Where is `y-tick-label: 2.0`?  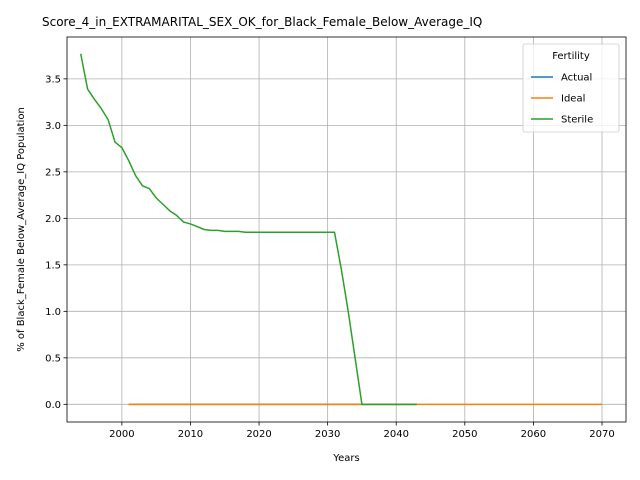
y-tick-label: 2.0 is located at coordinates (53, 219).